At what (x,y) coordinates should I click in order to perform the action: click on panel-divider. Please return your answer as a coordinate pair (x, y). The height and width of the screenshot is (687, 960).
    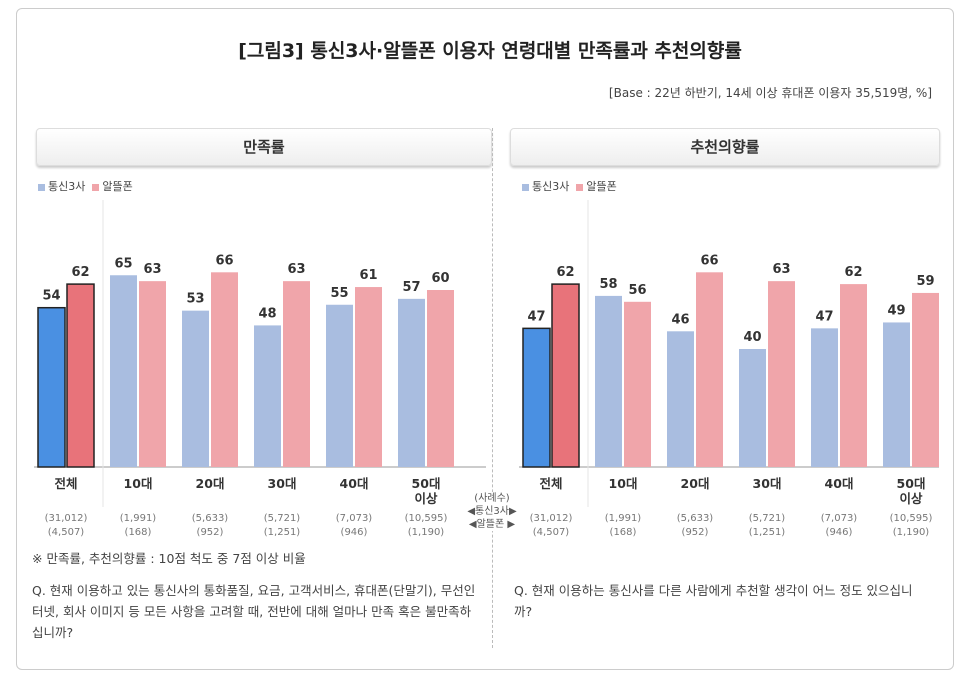
    Looking at the image, I should click on (492, 388).